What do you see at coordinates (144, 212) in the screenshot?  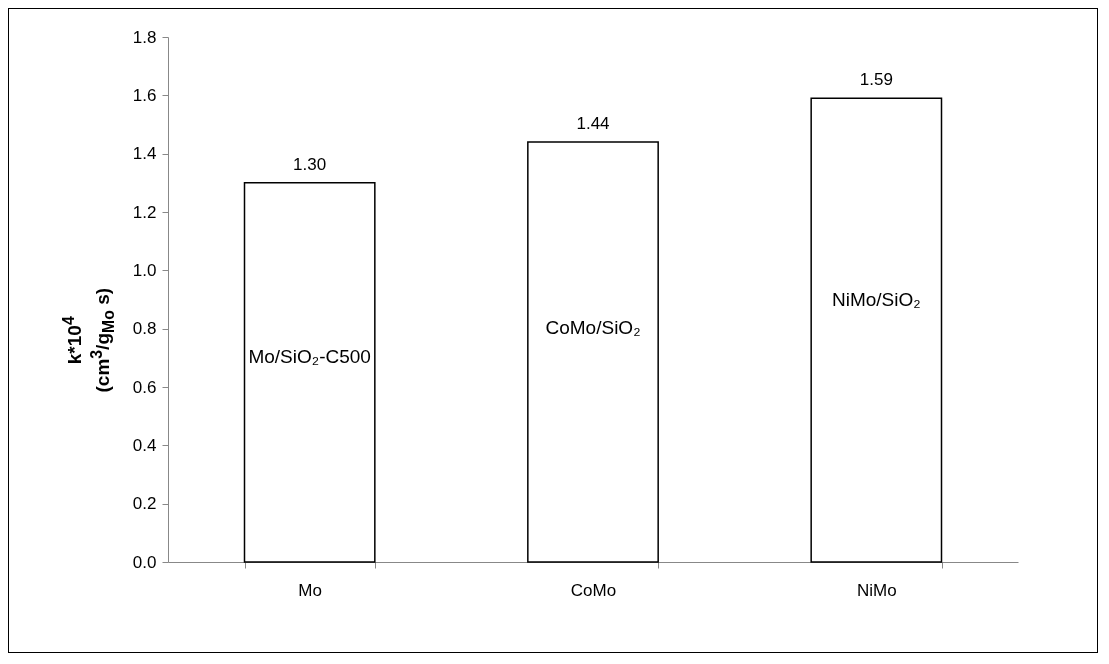 I see `y-tick-label: 1.2` at bounding box center [144, 212].